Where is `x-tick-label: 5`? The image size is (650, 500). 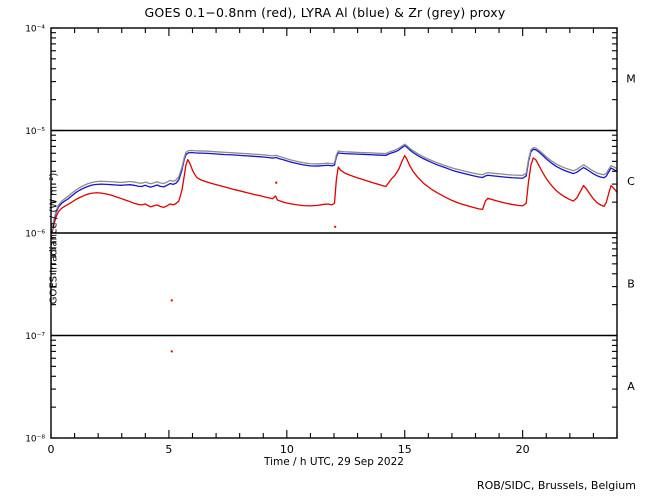 x-tick-label: 5 is located at coordinates (168, 449).